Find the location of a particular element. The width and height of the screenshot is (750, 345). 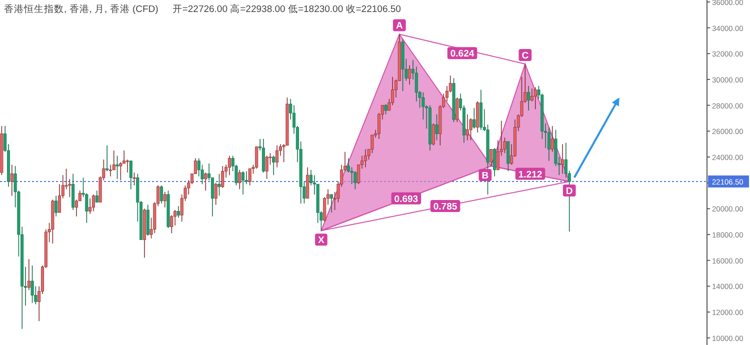

annotation: D is located at coordinates (569, 191).